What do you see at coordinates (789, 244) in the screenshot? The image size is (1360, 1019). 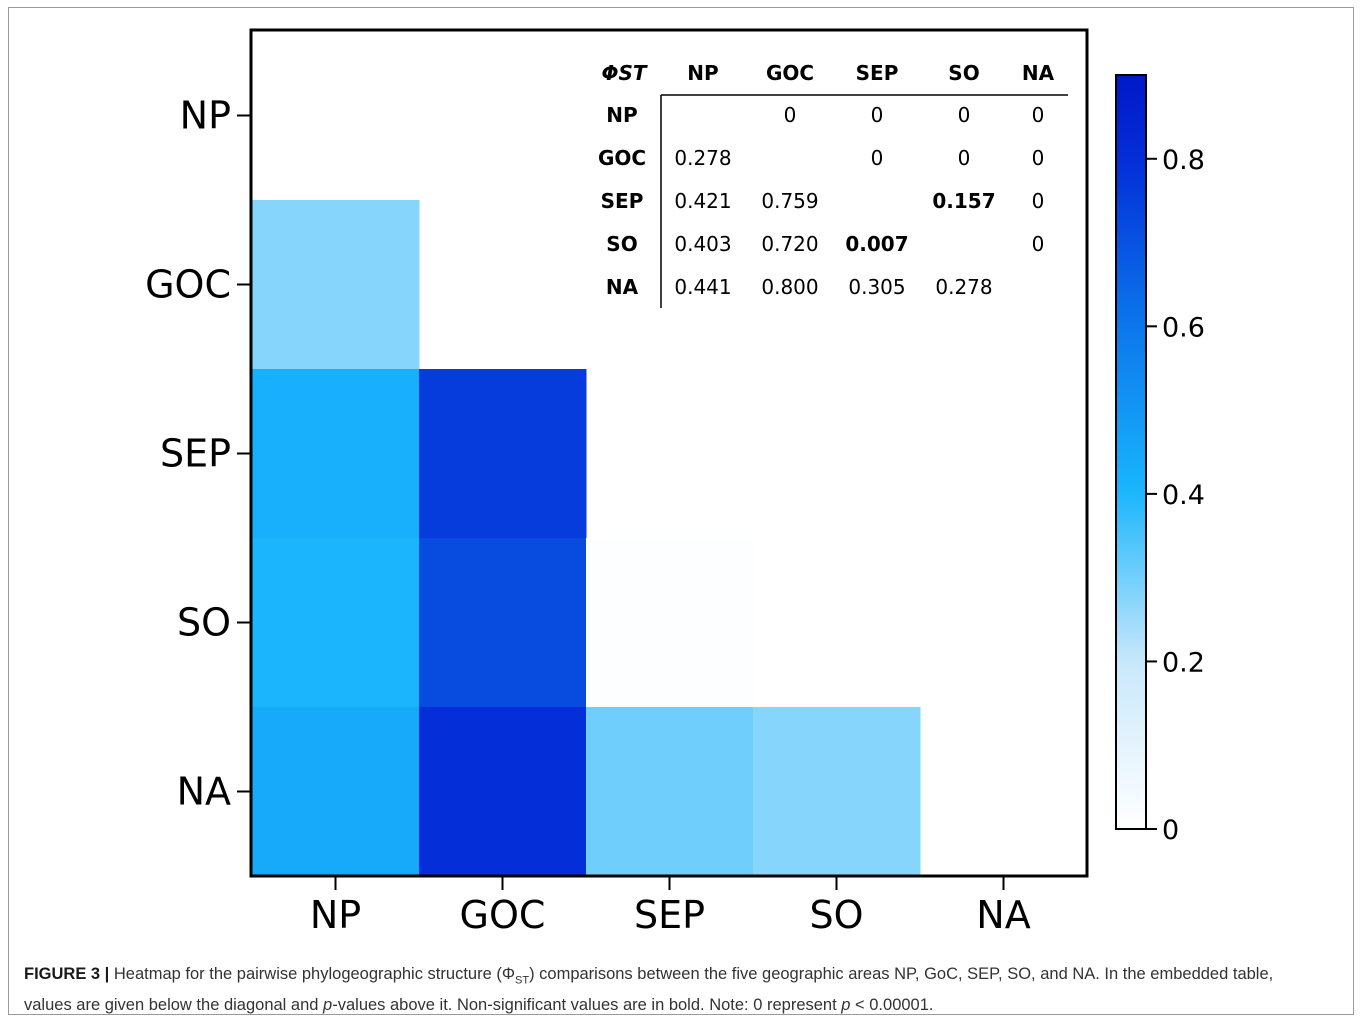 I see `table-cell: 0.720` at bounding box center [789, 244].